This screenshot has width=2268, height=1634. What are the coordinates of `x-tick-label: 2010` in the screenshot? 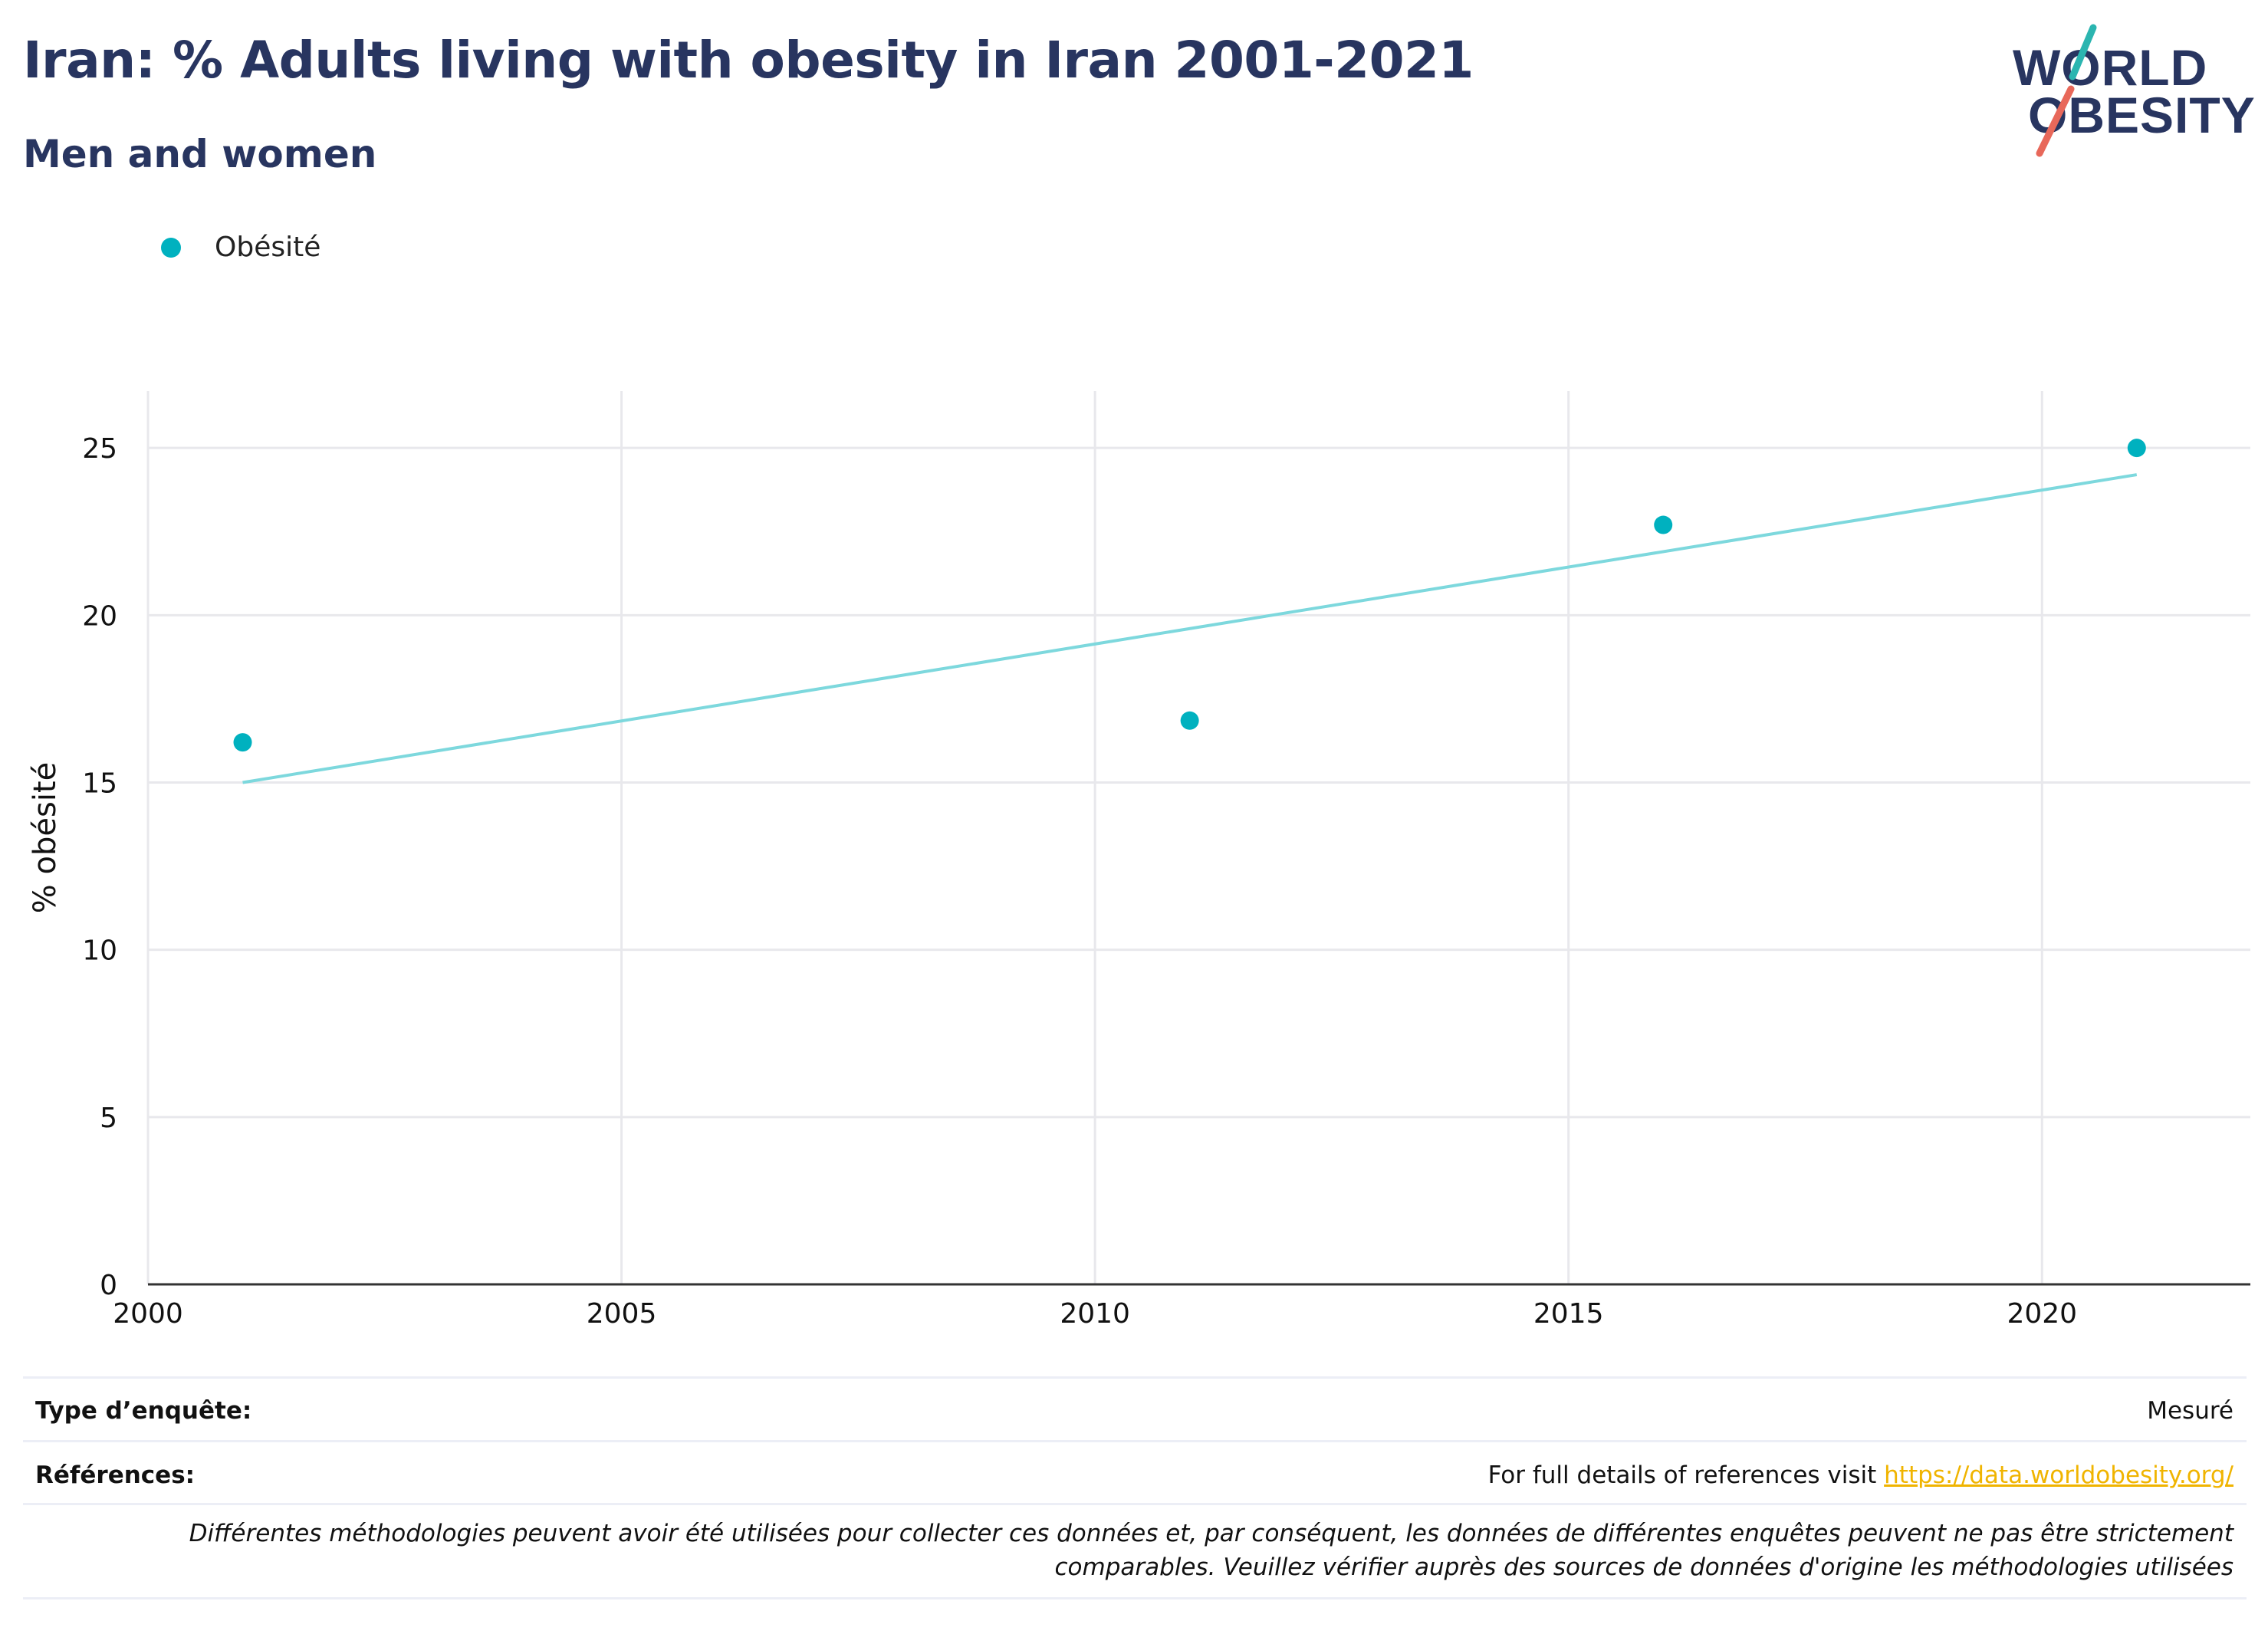 It's located at (1095, 1314).